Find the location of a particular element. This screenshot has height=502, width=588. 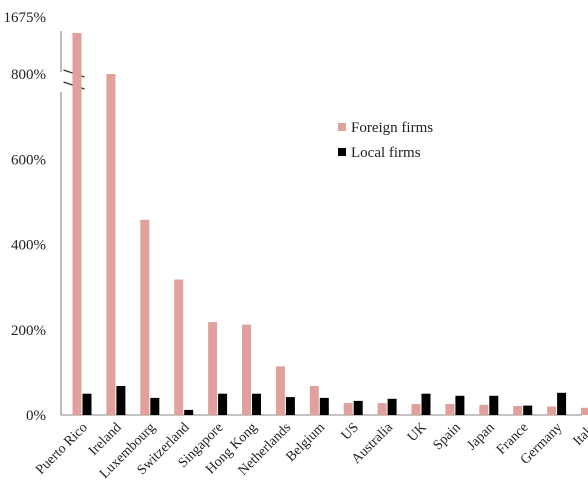

bar-foreign-firms-hong-kong is located at coordinates (246, 369).